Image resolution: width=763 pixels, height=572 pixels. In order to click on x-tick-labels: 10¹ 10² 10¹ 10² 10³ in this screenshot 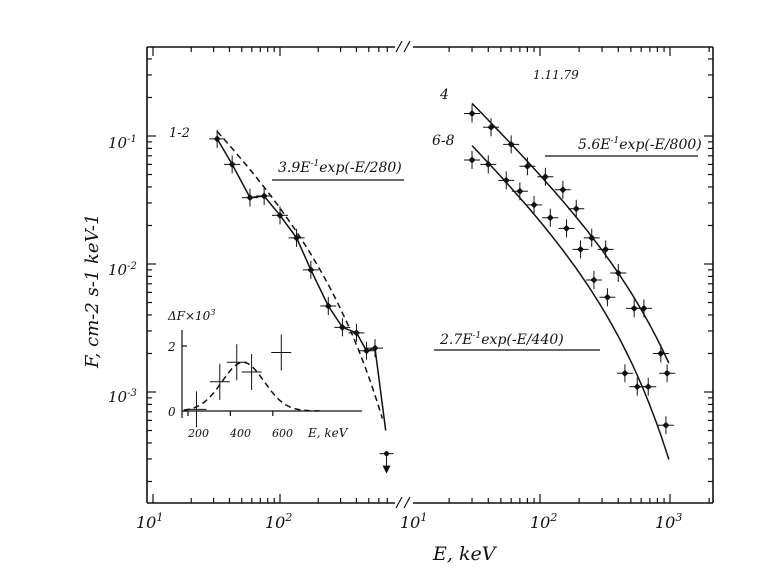, I will do `click(409, 521)`.